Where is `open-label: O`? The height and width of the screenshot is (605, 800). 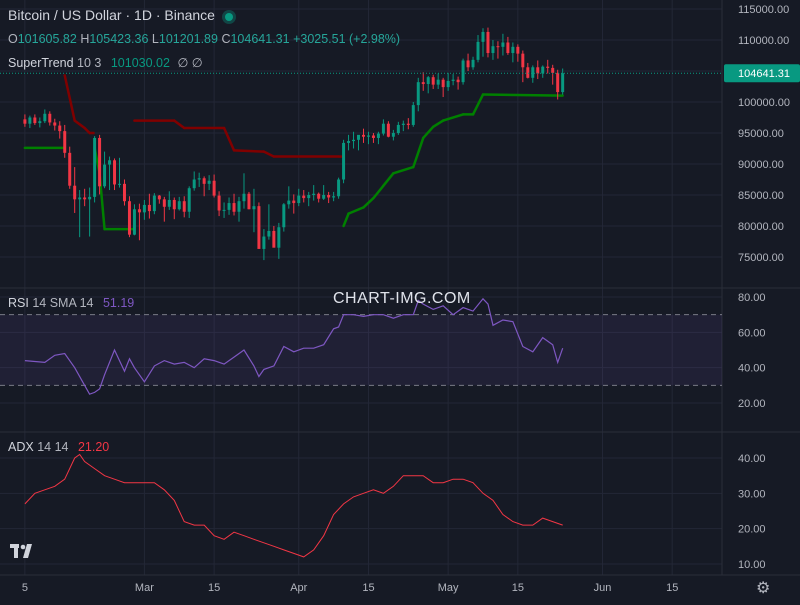
open-label: O is located at coordinates (13, 39).